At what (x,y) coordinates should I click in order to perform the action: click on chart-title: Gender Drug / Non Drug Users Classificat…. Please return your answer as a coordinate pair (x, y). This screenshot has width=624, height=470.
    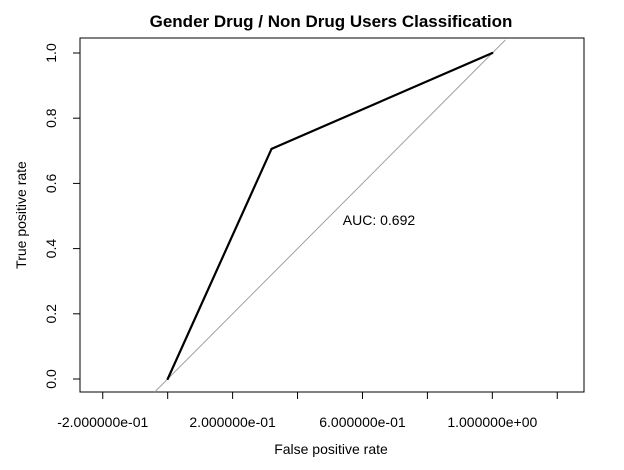
    Looking at the image, I should click on (331, 21).